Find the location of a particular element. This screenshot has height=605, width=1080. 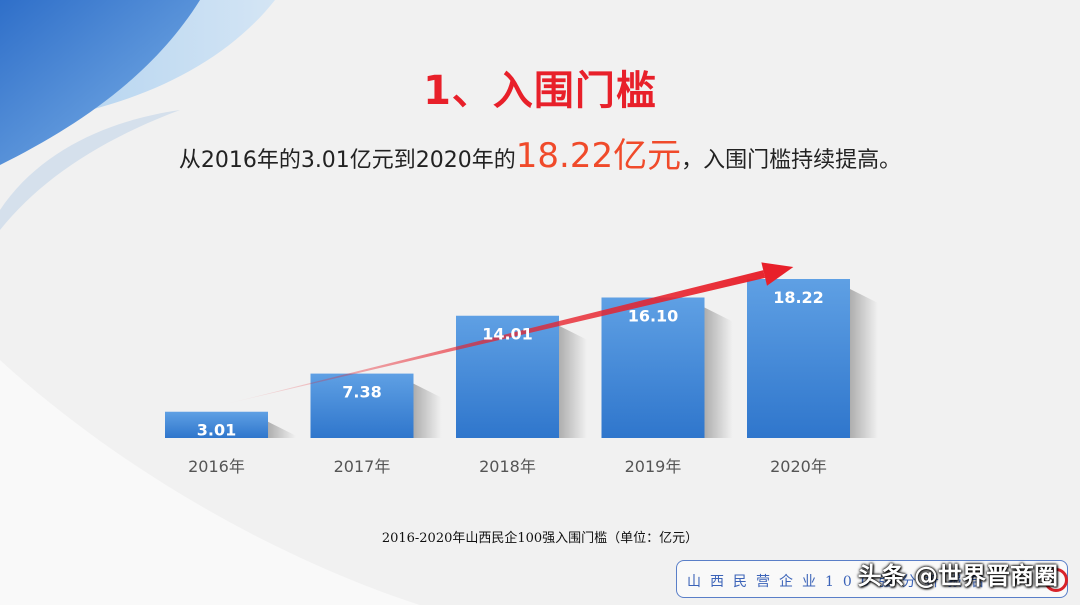

footer-text: 山西民营企业100强分析报告 is located at coordinates (840, 582).